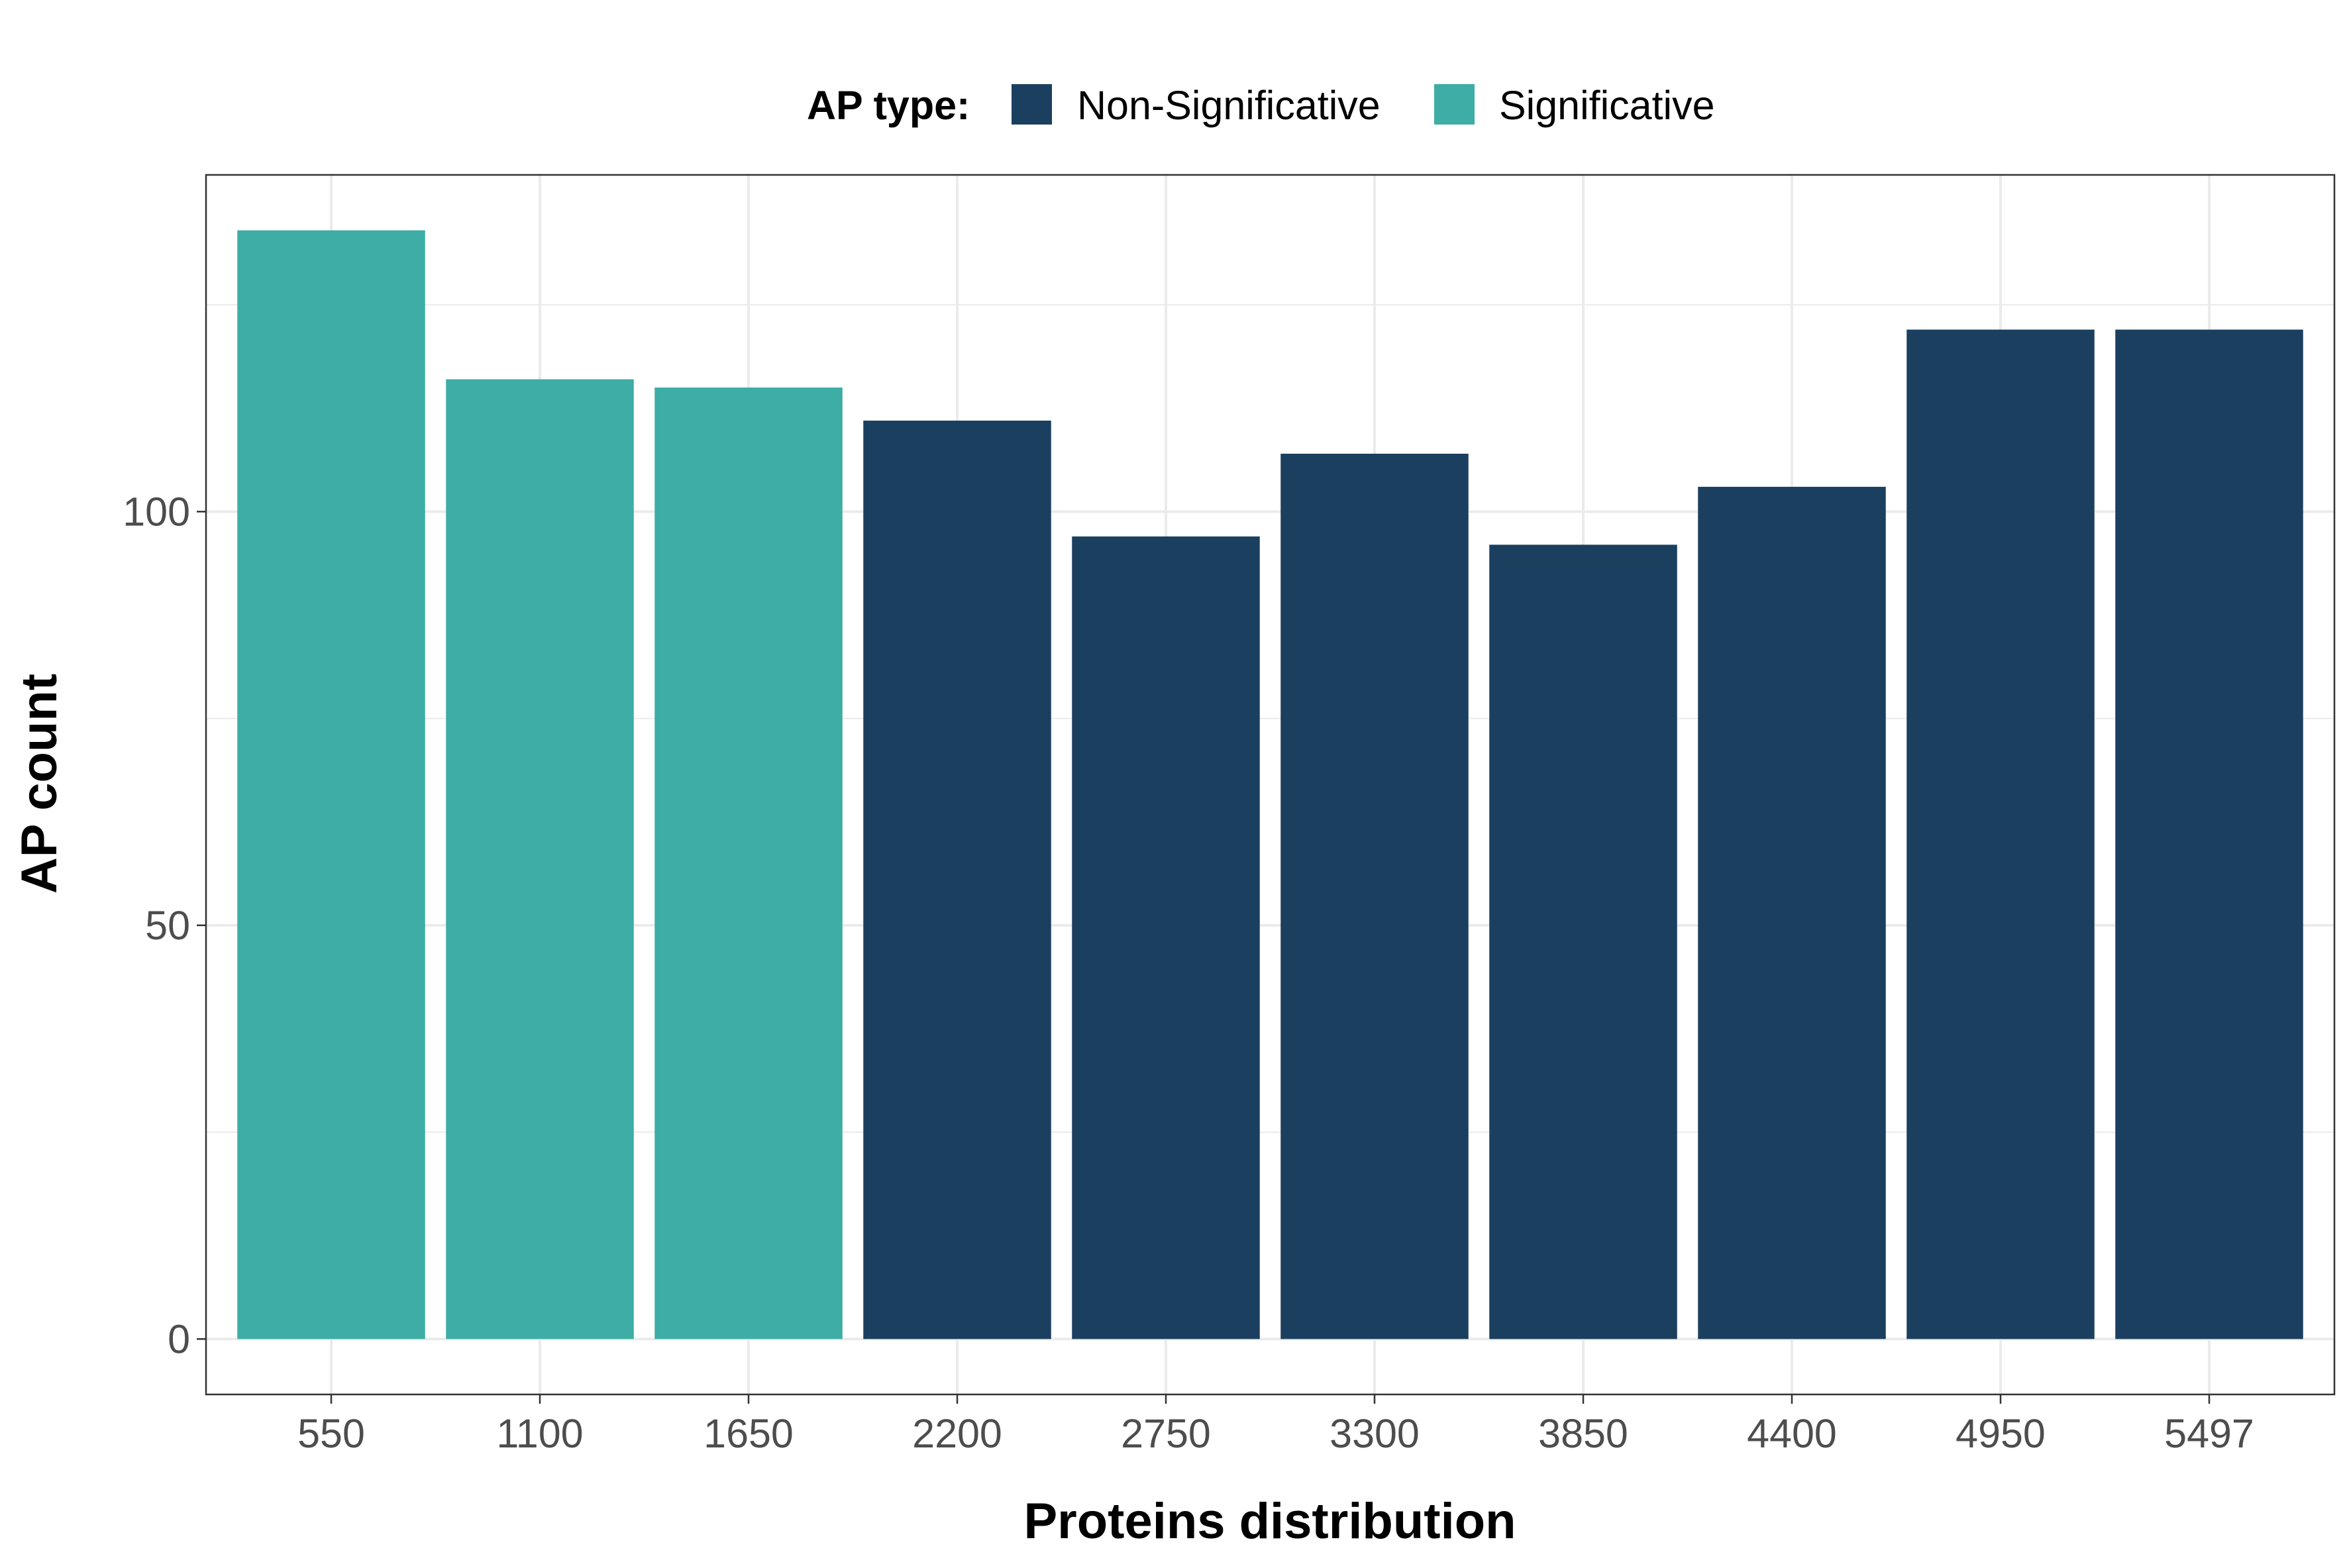 Image resolution: width=2347 pixels, height=1568 pixels. Describe the element at coordinates (331, 1433) in the screenshot. I see `x-tick-label: 550` at that location.